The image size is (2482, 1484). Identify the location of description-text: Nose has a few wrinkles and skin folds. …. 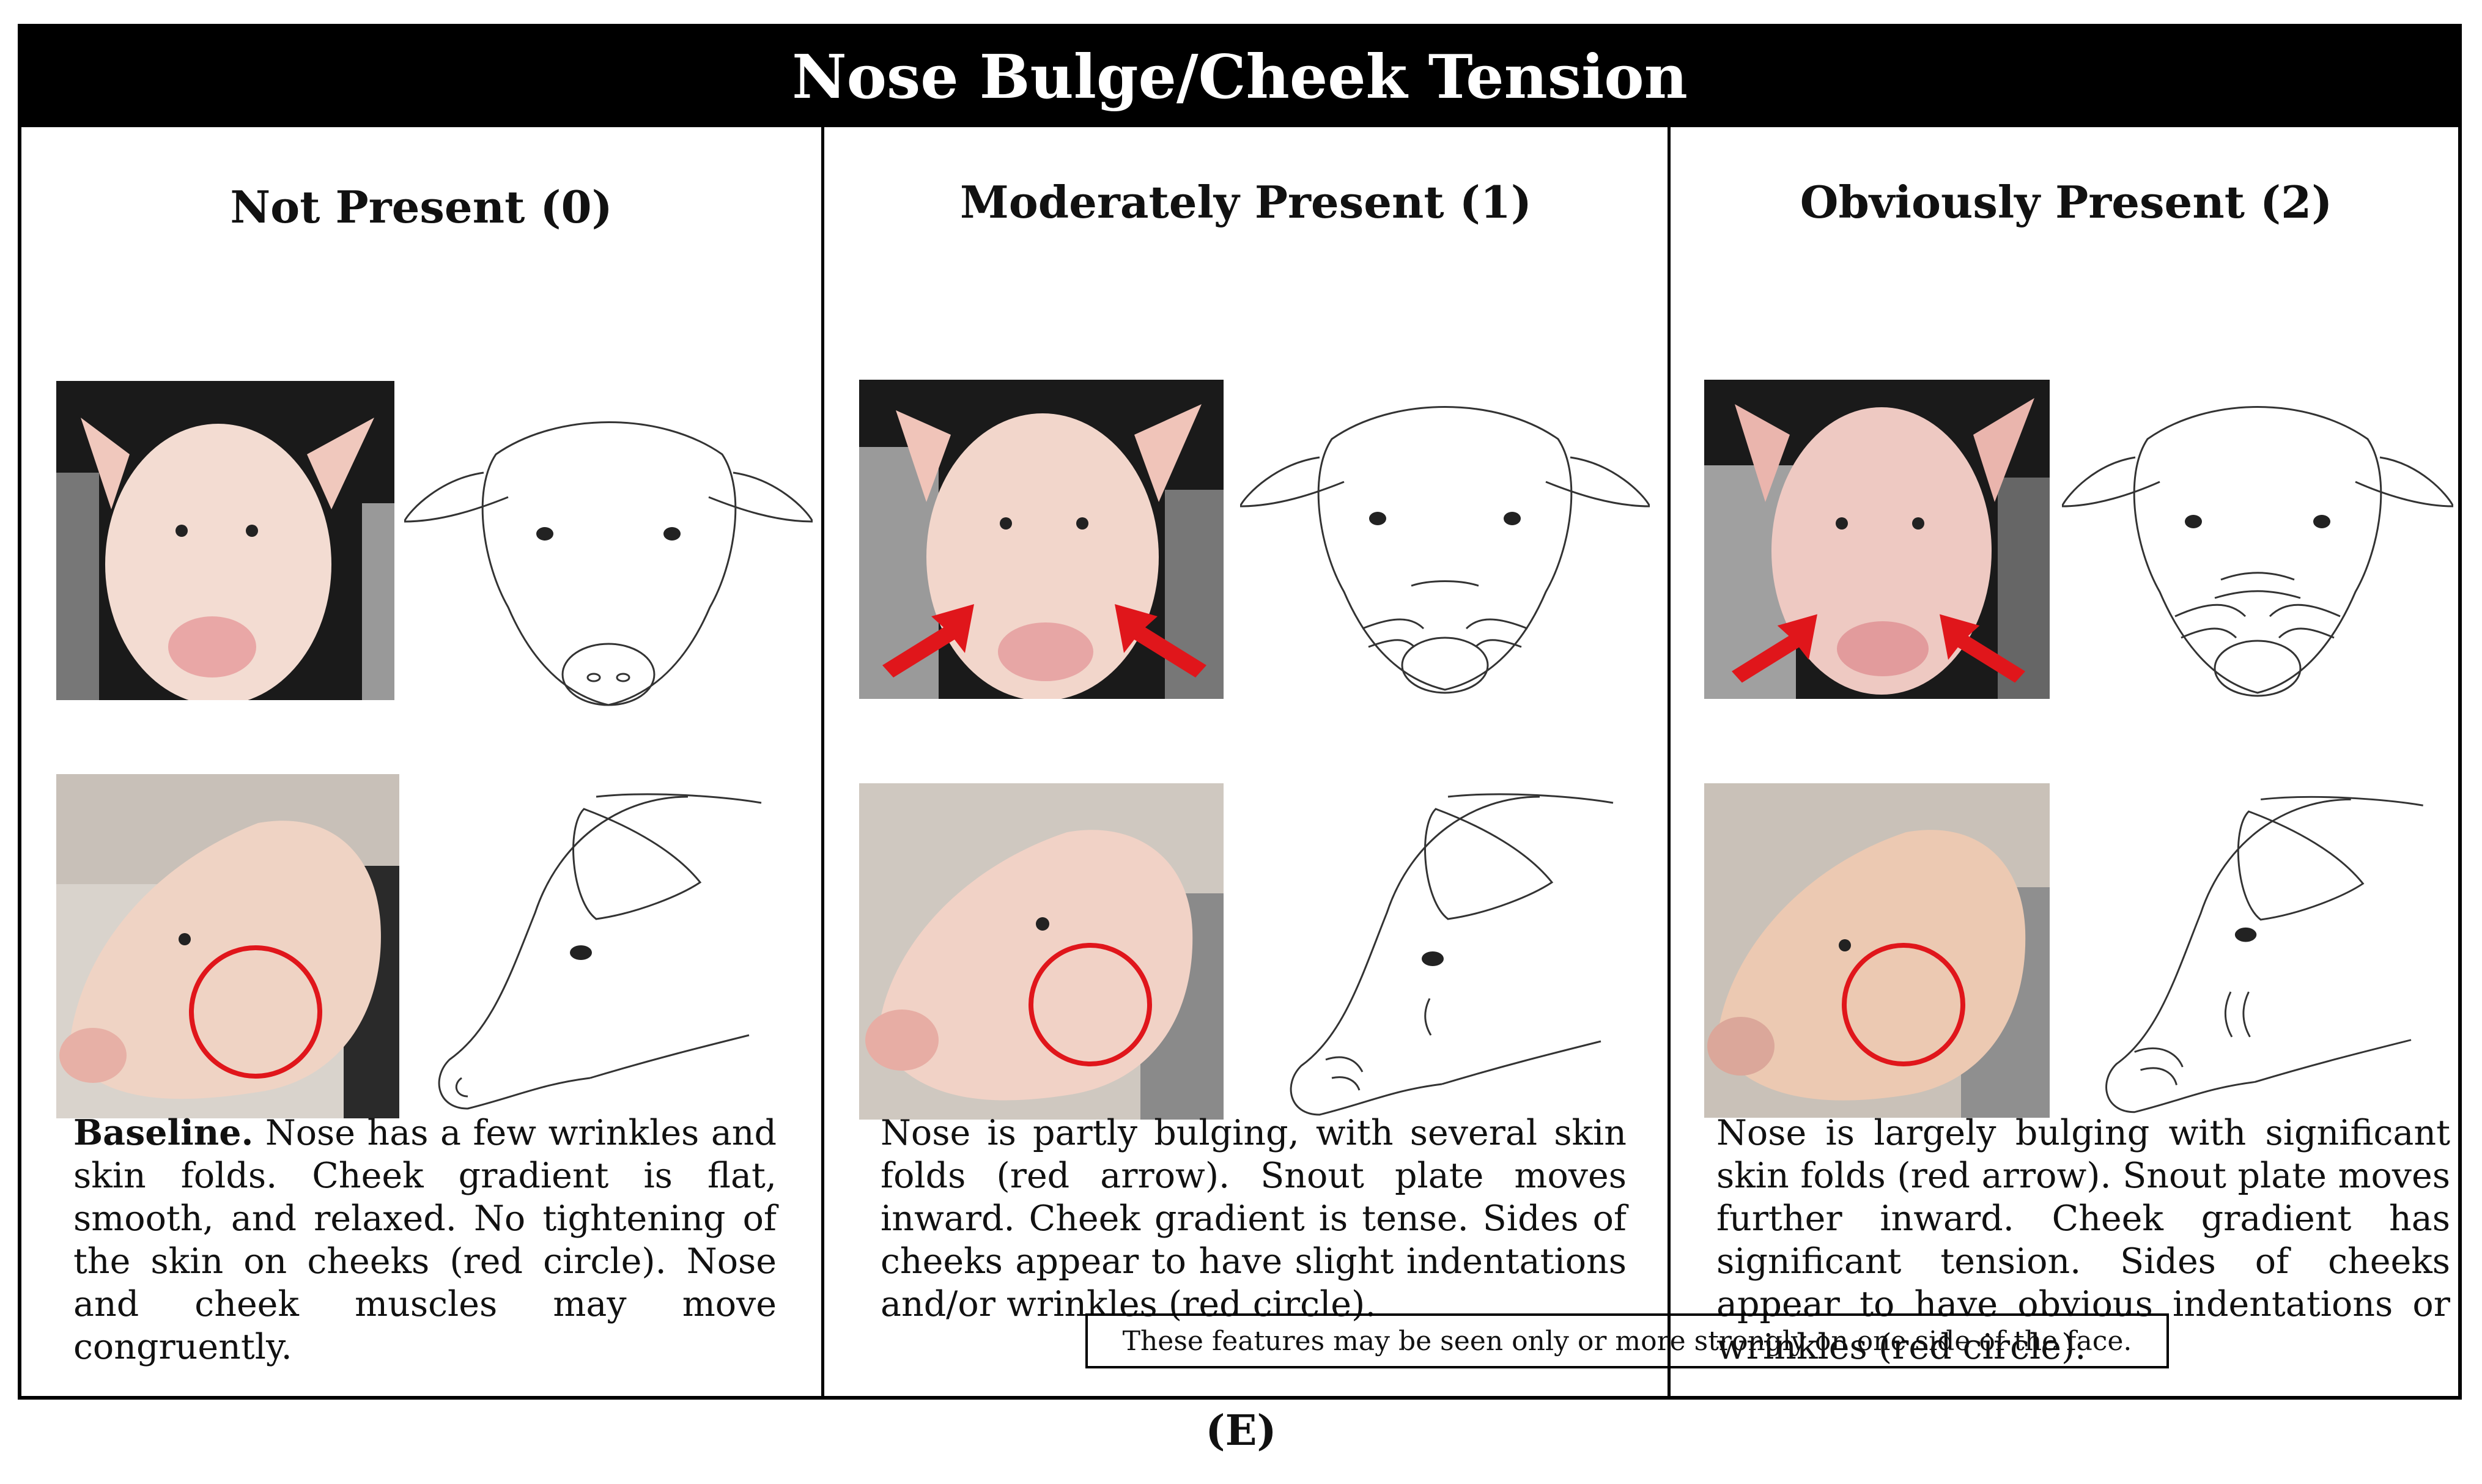
(425, 1240).